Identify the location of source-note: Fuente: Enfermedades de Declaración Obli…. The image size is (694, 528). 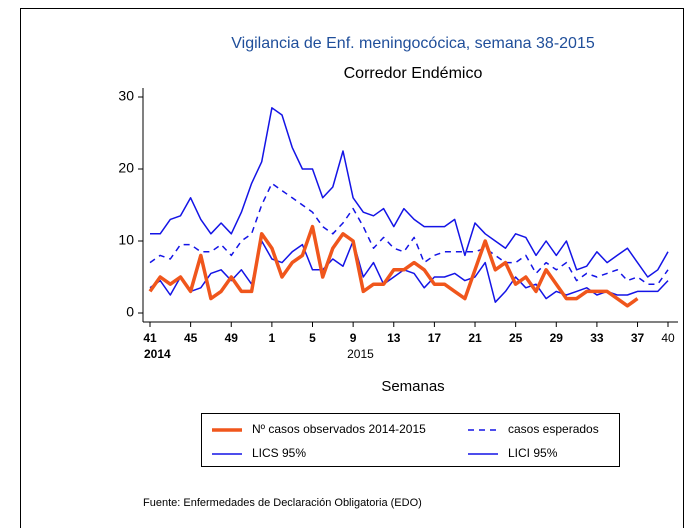
(282, 503).